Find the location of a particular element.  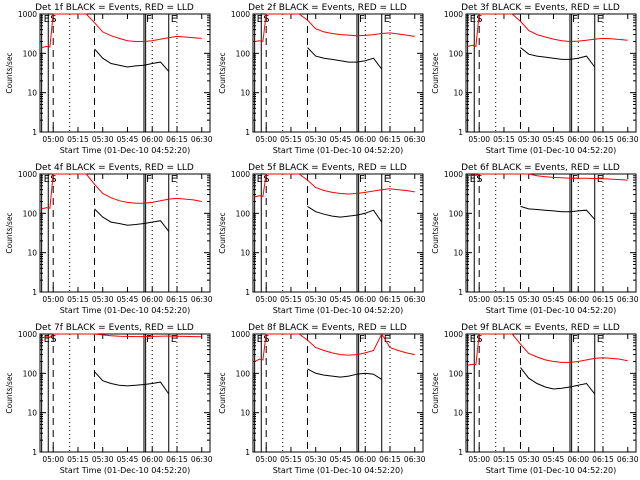

chart-title: Det 4f BLACK = Events, RED = LLD is located at coordinates (114, 168).